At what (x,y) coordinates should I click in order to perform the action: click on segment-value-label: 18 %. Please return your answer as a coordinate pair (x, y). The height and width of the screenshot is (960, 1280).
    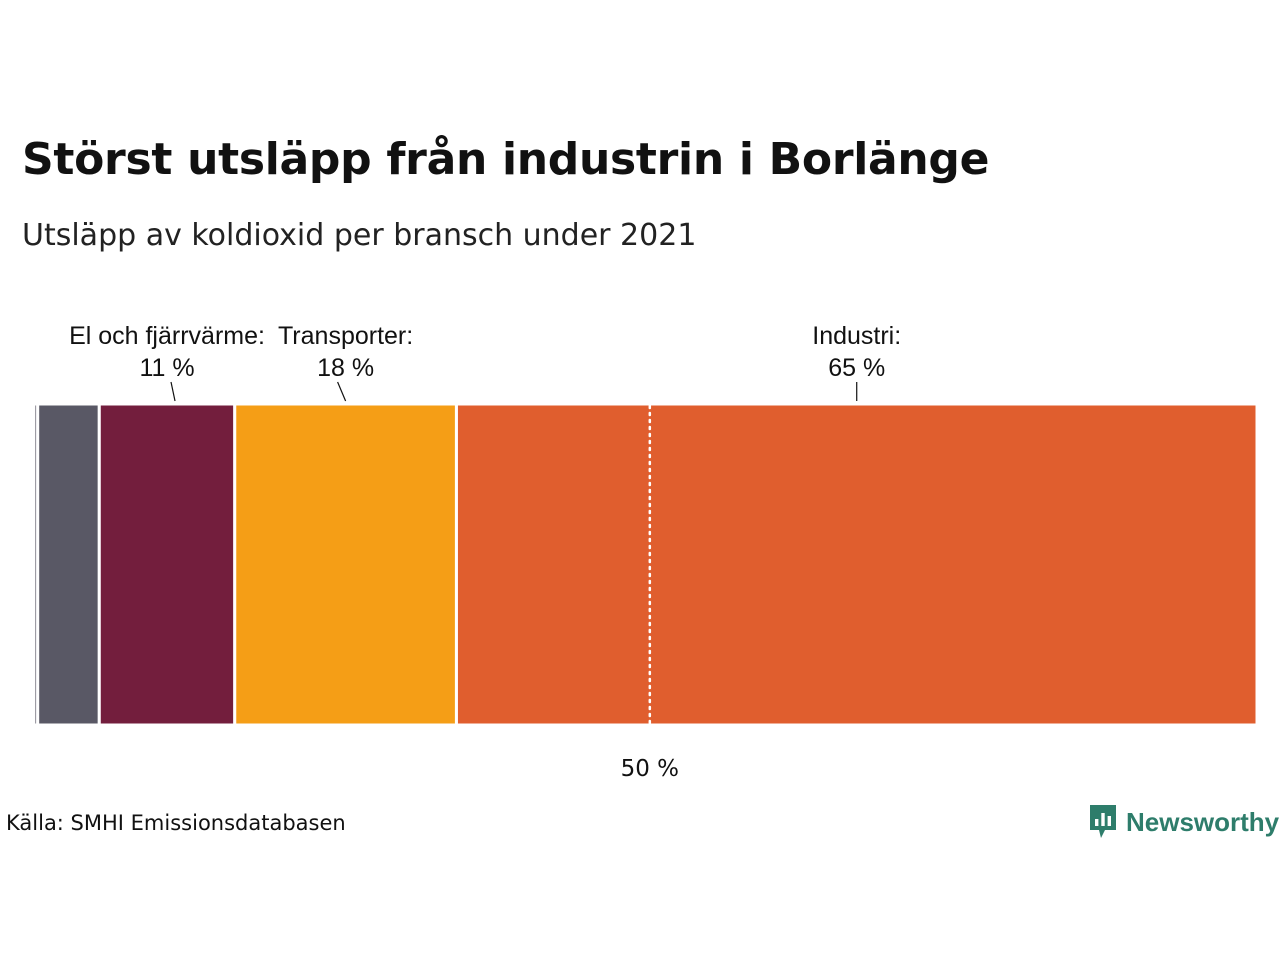
    Looking at the image, I should click on (345, 368).